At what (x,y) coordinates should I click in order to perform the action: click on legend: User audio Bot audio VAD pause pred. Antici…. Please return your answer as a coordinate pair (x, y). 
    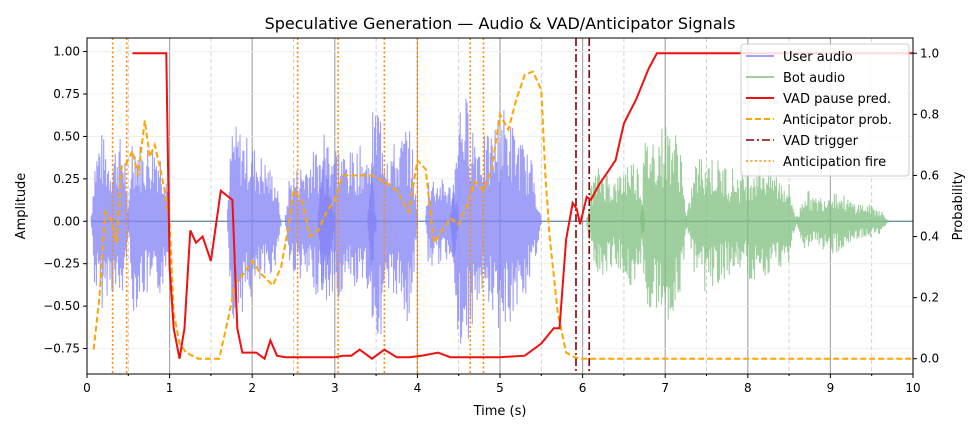
    Looking at the image, I should click on (825, 110).